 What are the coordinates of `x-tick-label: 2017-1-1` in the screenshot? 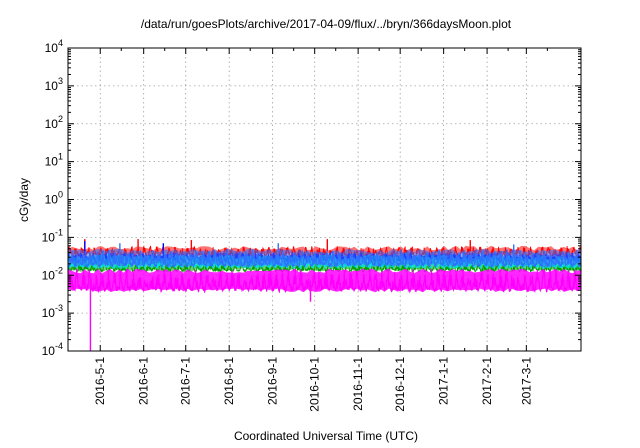 It's located at (444, 381).